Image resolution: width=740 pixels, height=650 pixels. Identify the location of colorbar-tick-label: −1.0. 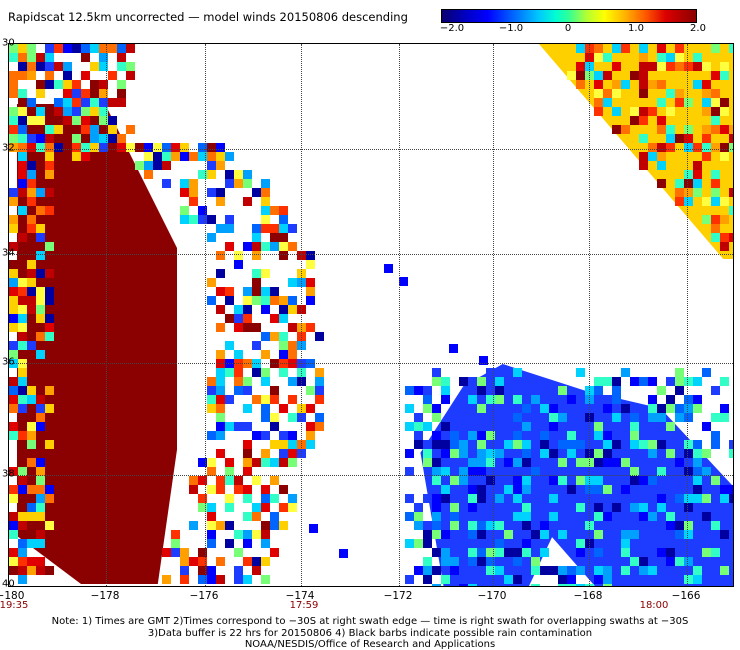
(511, 28).